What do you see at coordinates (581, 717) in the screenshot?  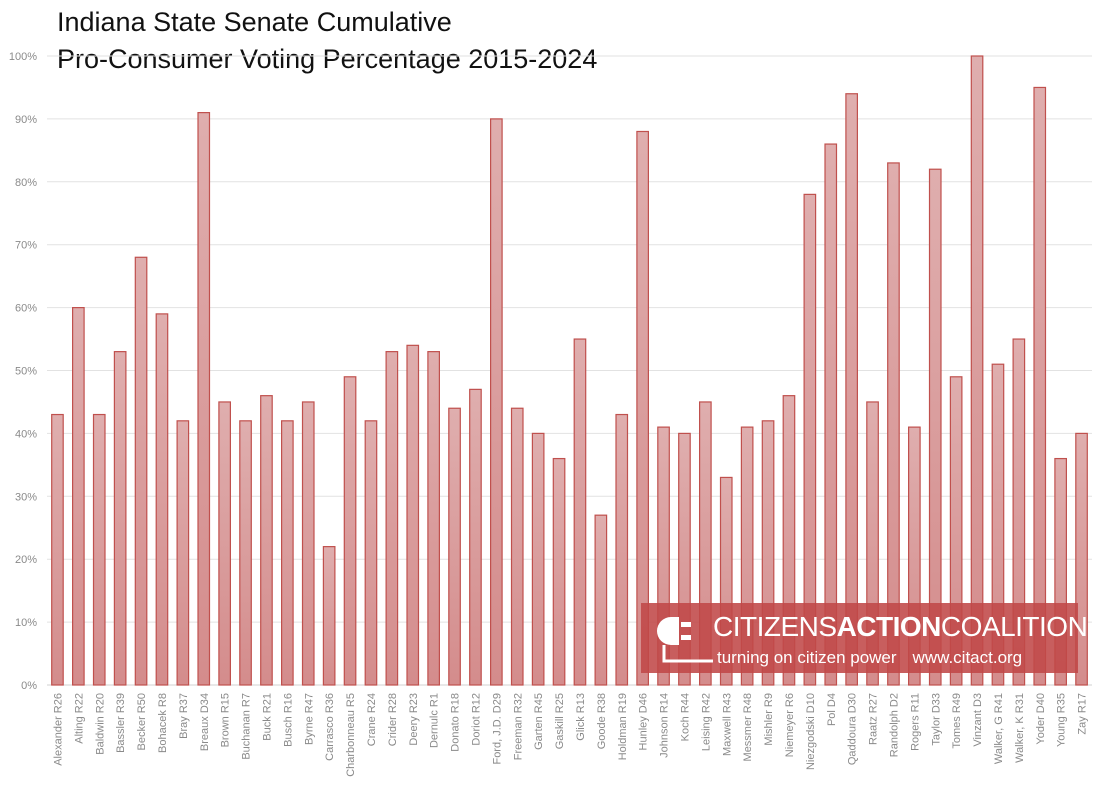 I see `x-tick-label: Glick R13` at bounding box center [581, 717].